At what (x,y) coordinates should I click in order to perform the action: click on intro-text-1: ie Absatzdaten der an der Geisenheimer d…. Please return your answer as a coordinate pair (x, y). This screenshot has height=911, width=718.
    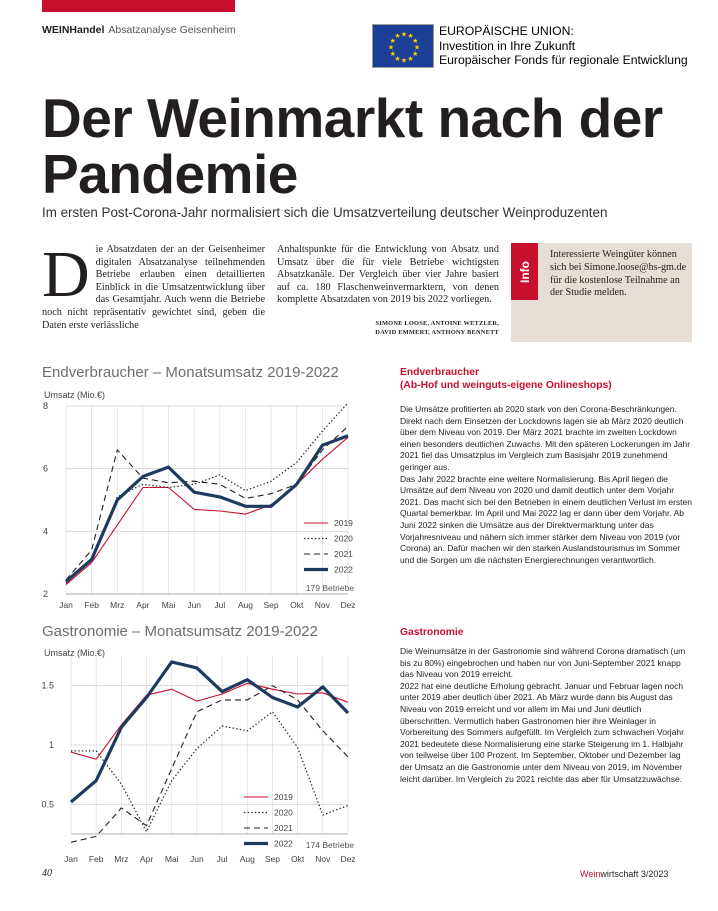
    Looking at the image, I should click on (153, 287).